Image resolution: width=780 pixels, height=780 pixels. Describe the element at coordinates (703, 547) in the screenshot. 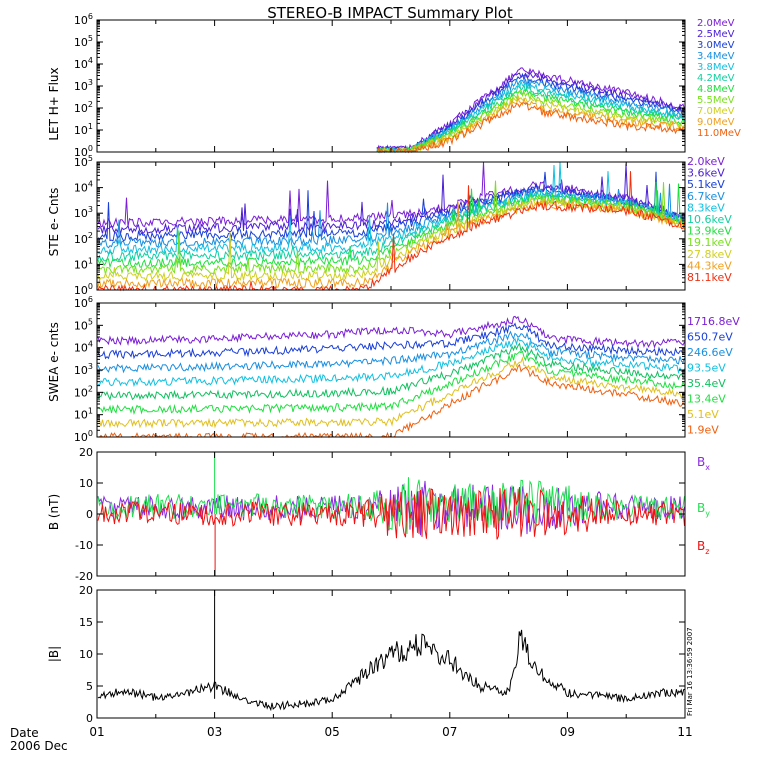

I see `legend-entry-bfield: Bz` at that location.